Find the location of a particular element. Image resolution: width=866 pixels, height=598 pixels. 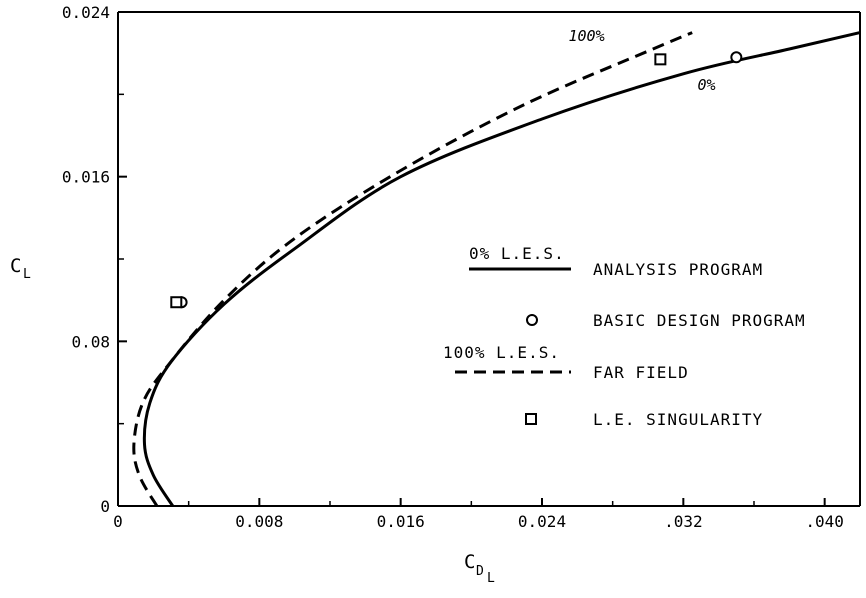

x-axis-label-subsubscript: L is located at coordinates (491, 578).